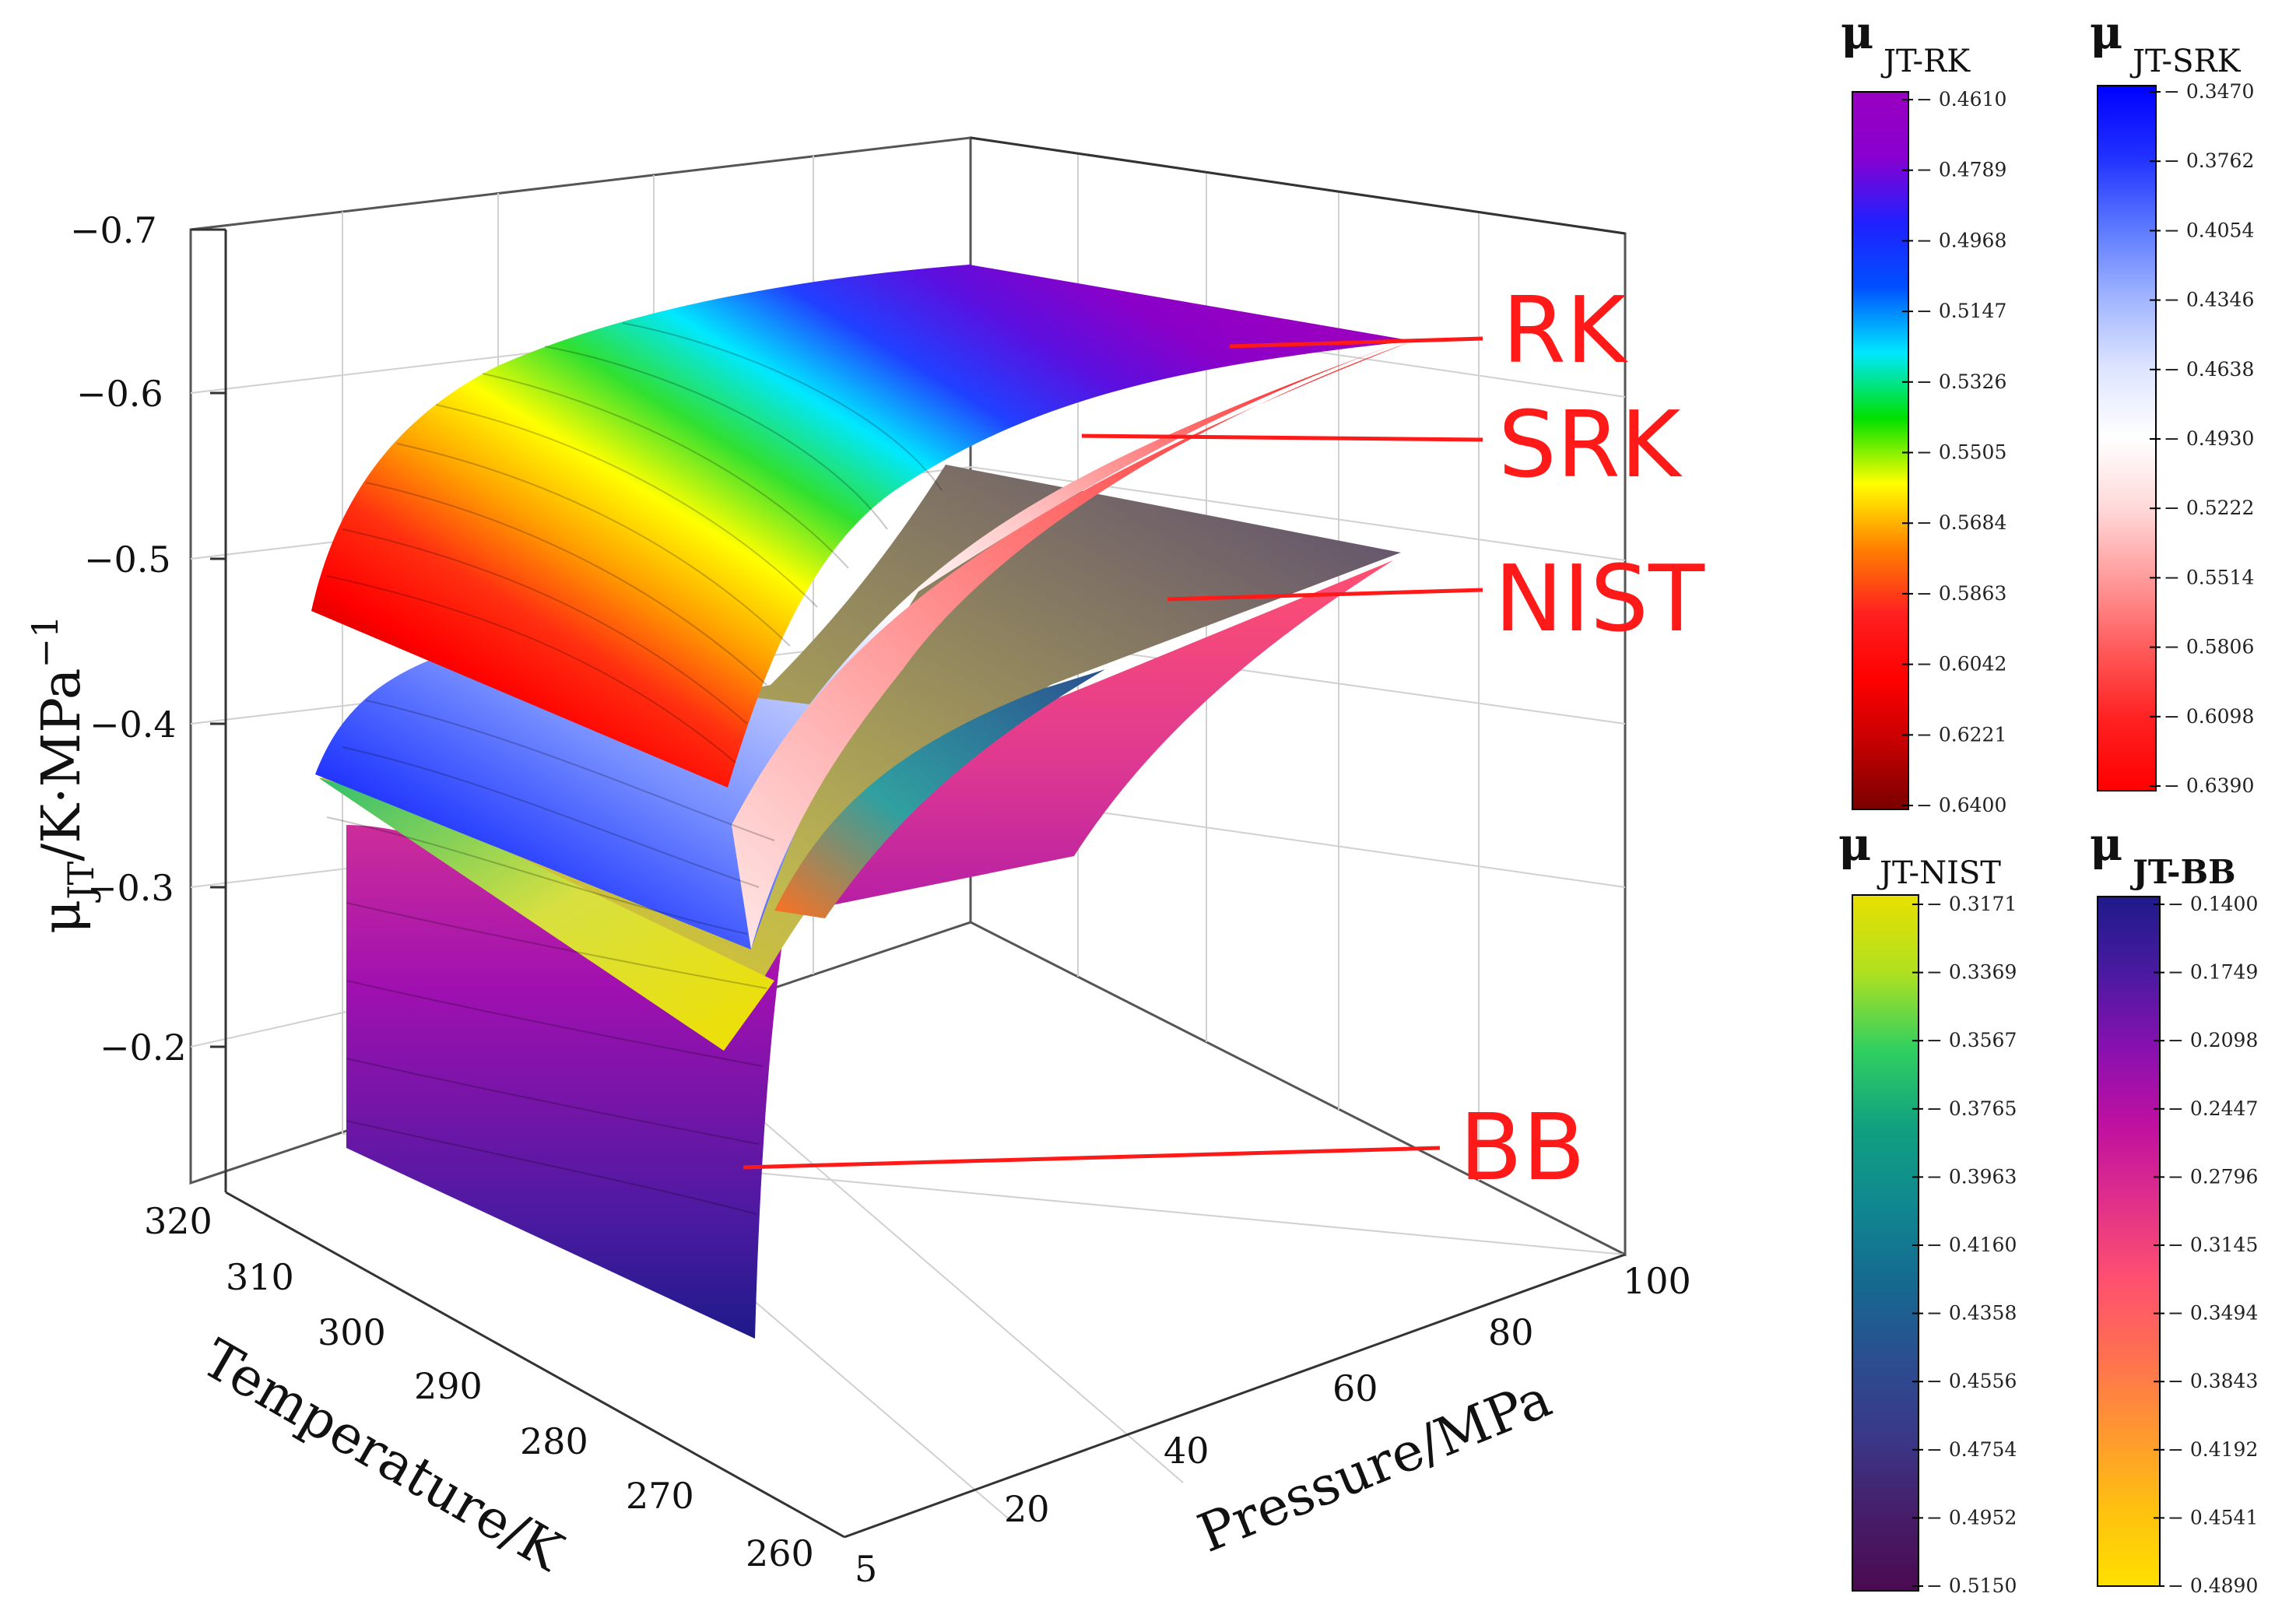  I want to click on colorbar-bb-mu: μ, so click(2106, 844).